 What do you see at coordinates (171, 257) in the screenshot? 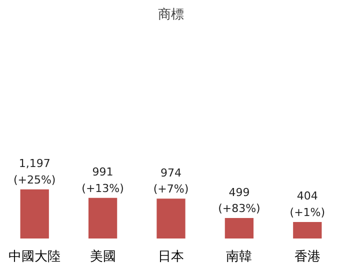
I see `x-tick-label: 日本` at bounding box center [171, 257].